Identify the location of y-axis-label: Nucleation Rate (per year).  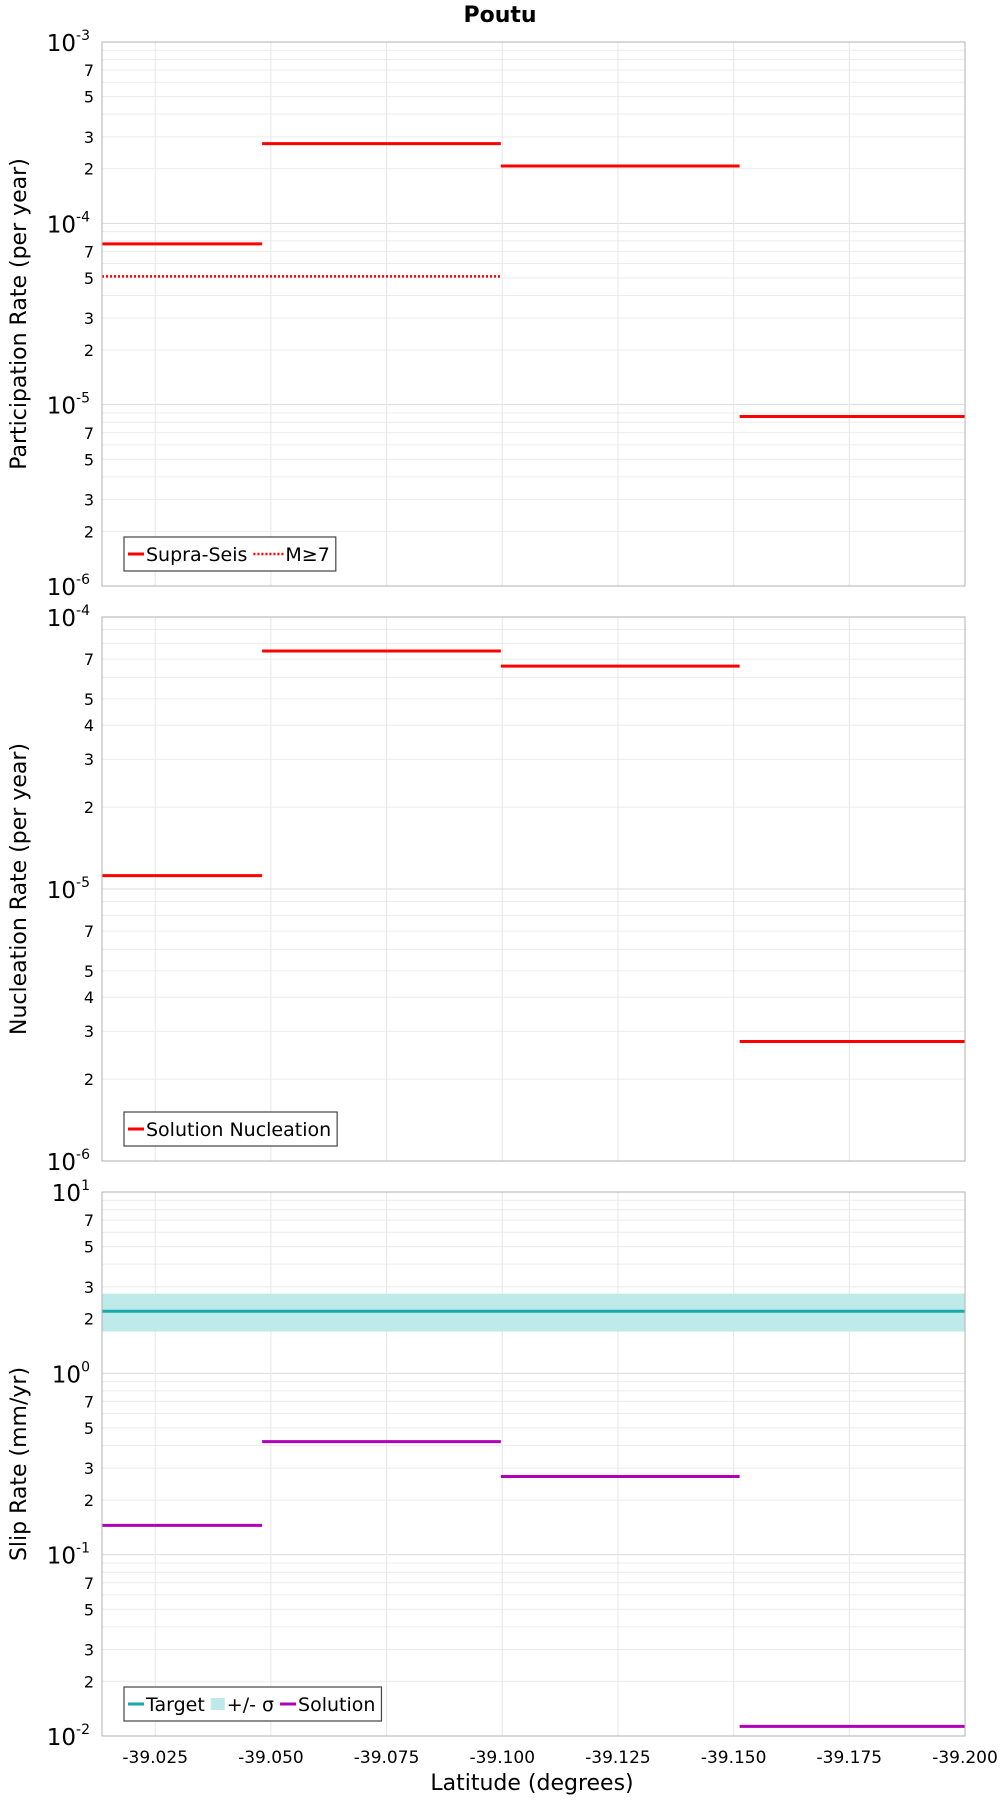
(19, 889).